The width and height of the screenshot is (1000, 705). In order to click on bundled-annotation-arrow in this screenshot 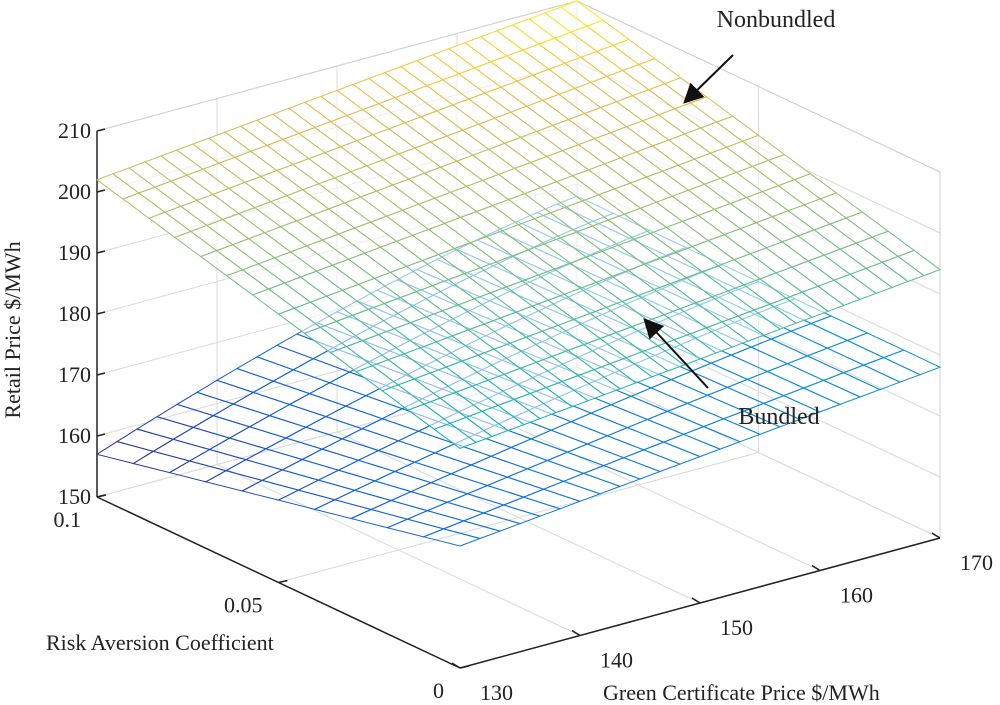, I will do `click(676, 353)`.